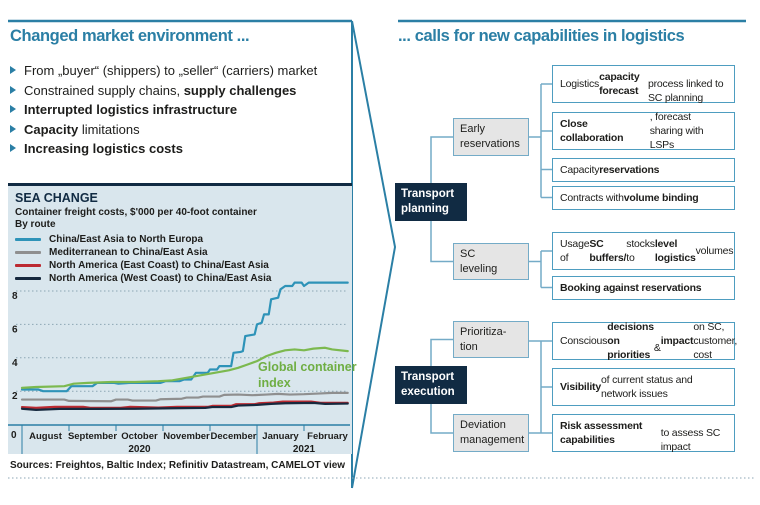 The width and height of the screenshot is (760, 505). What do you see at coordinates (139, 449) in the screenshot?
I see `svg-text: 2020` at bounding box center [139, 449].